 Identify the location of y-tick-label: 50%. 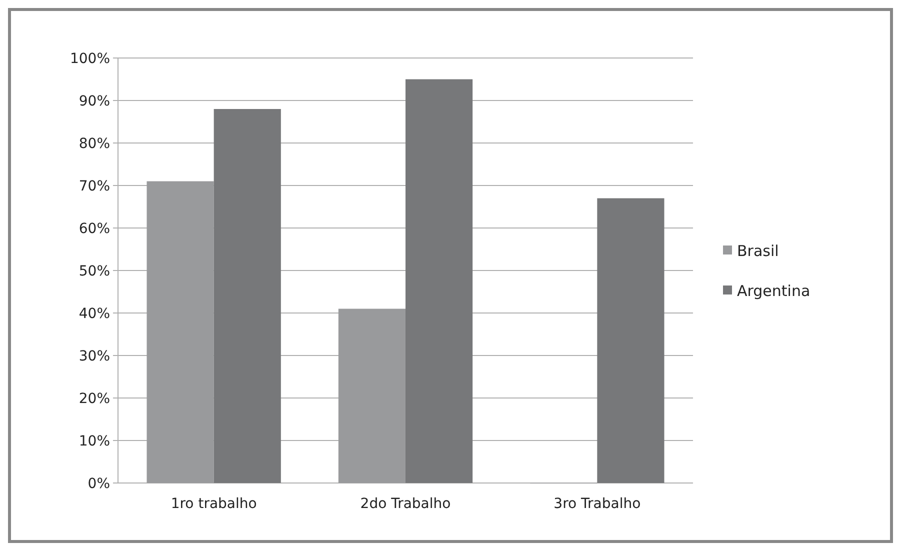
(94, 271).